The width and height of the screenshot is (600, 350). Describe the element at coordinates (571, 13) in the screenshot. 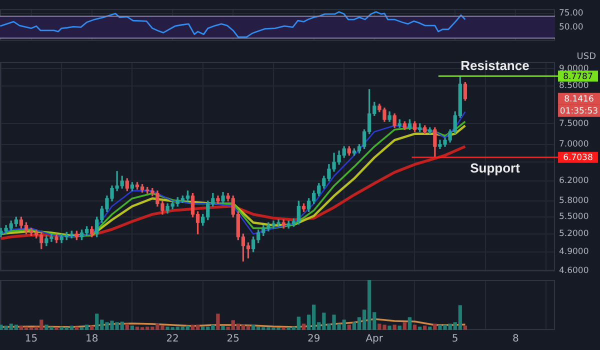

I see `y-tick-label: 75.00` at that location.